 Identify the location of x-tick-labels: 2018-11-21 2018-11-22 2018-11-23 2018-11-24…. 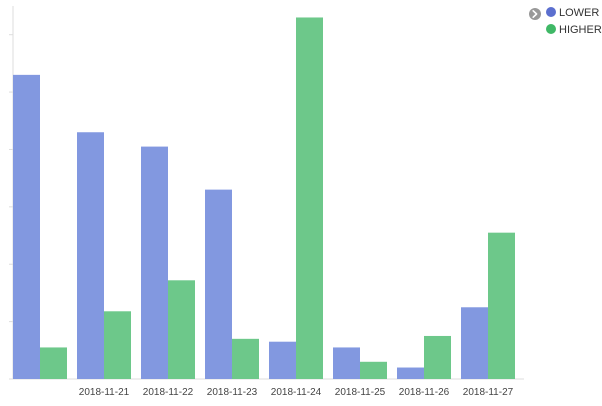
(296, 392).